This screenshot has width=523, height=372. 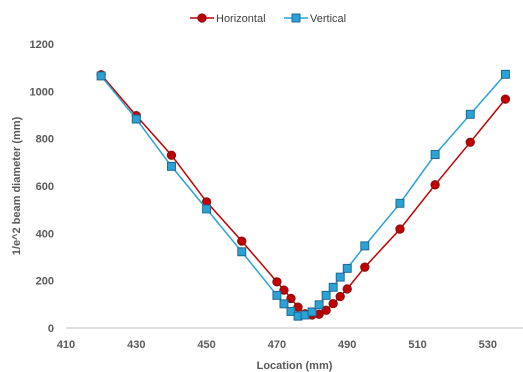 What do you see at coordinates (42, 92) in the screenshot?
I see `y-tick-label: 1000` at bounding box center [42, 92].